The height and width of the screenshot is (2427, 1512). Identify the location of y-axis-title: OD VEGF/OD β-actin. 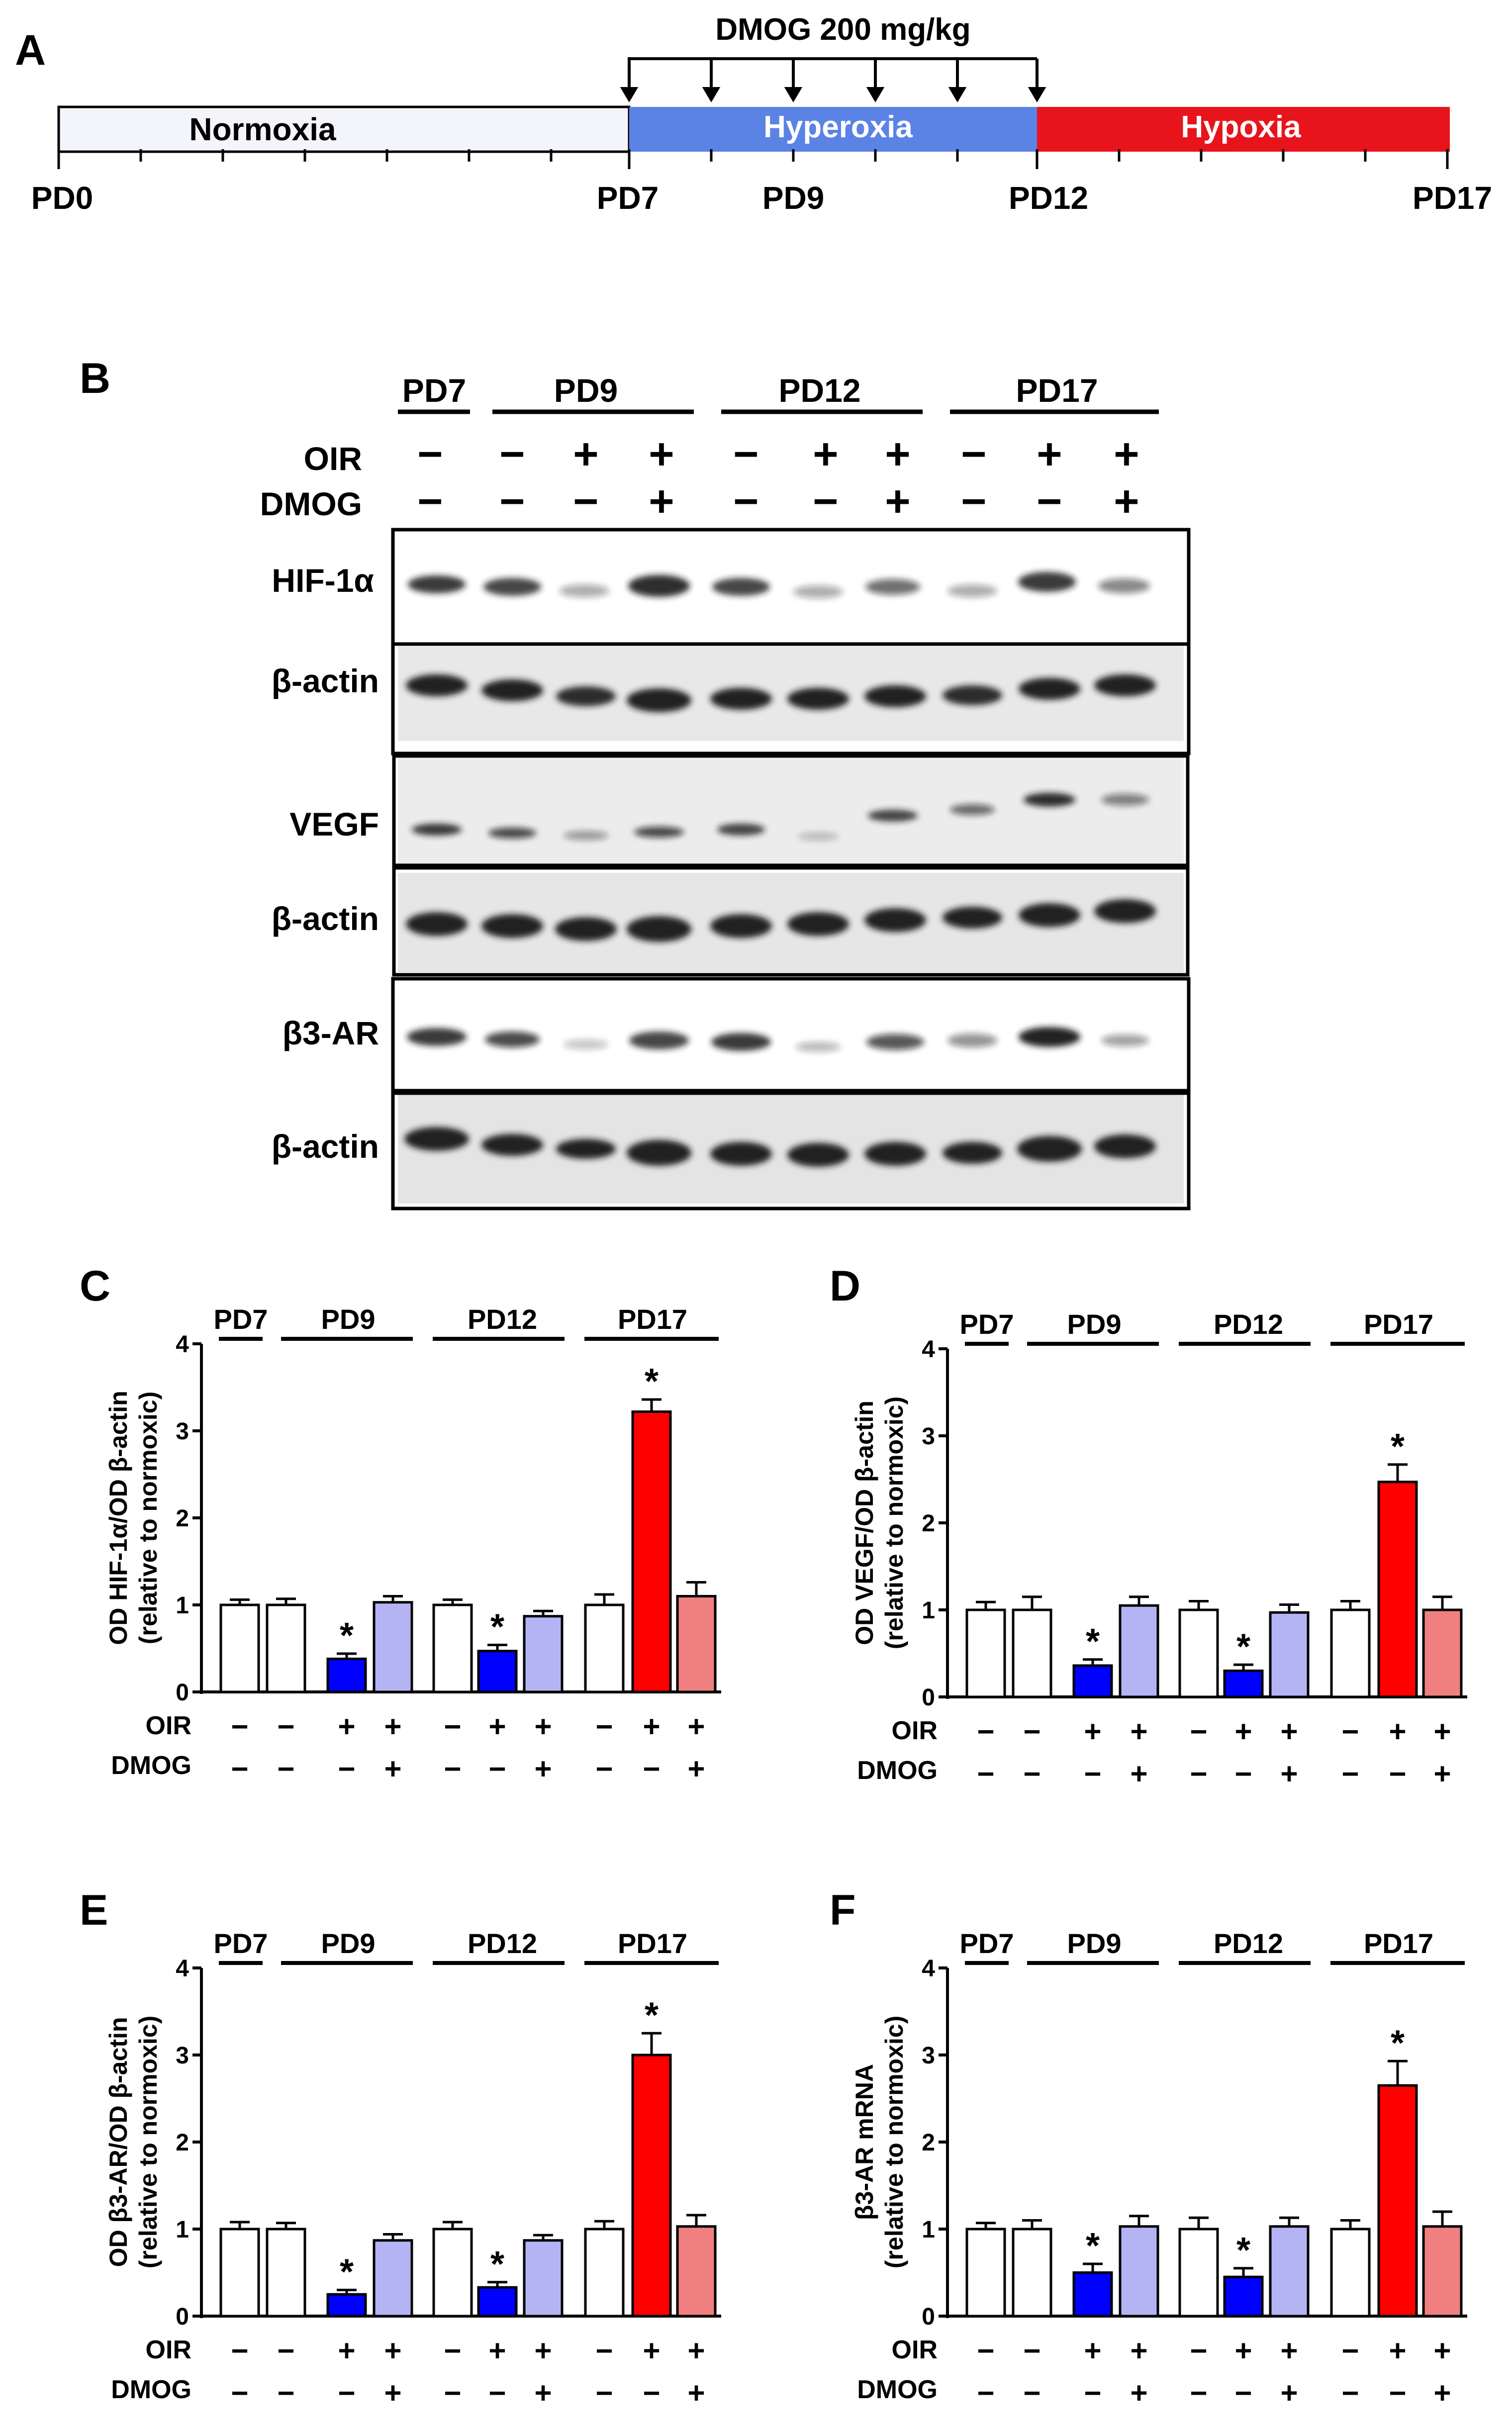
(864, 1522).